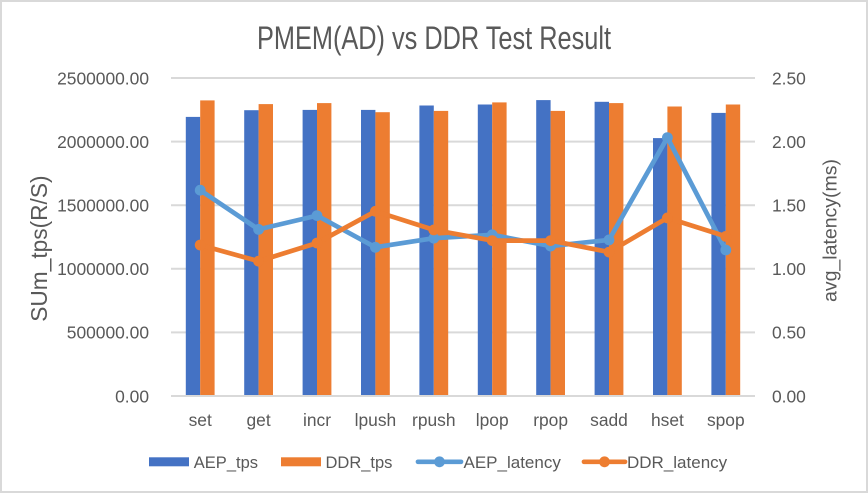  I want to click on svg-text: AEP_latency, so click(513, 462).